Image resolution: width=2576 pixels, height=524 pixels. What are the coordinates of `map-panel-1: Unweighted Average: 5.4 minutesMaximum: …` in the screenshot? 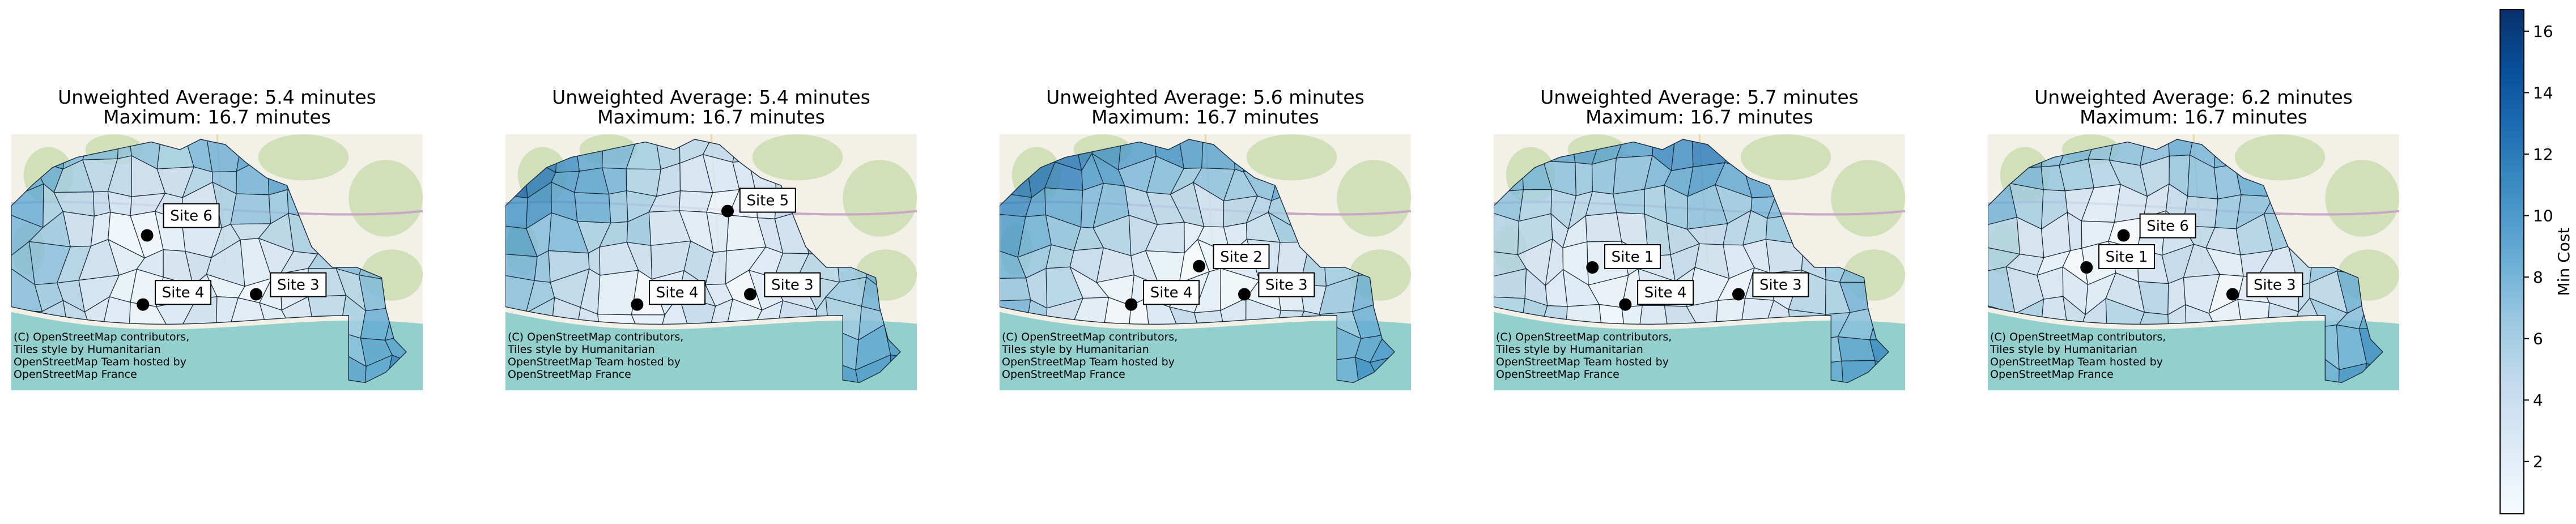 It's located at (217, 238).